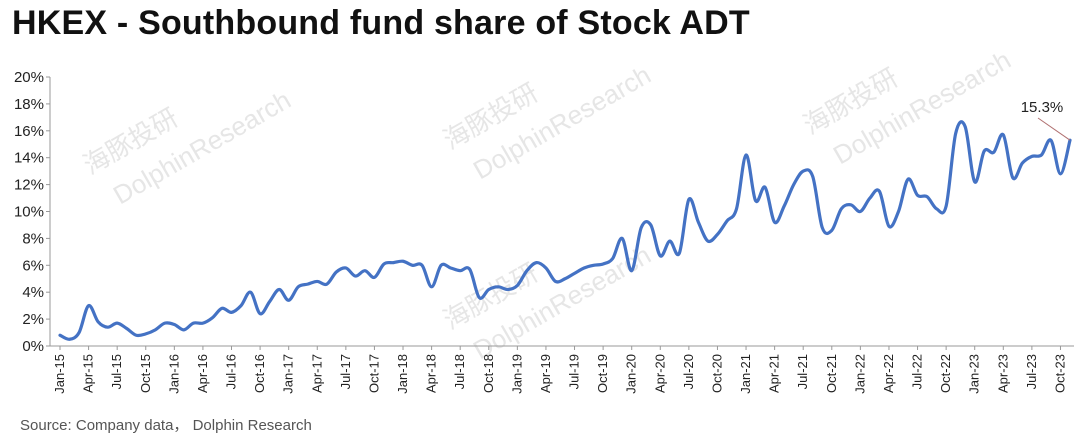  Describe the element at coordinates (33, 265) in the screenshot. I see `y-tick-label: 6%` at that location.